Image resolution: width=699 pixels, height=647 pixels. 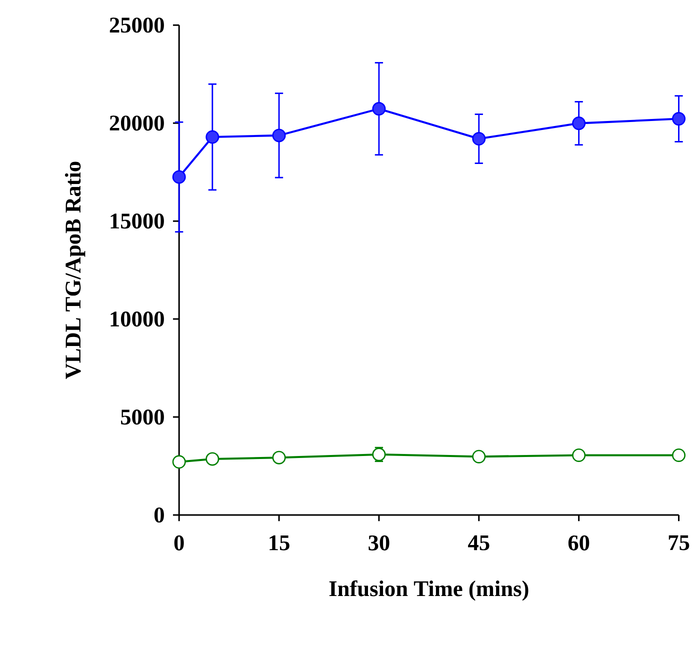 I want to click on x-tick-label: 30, so click(x=379, y=542).